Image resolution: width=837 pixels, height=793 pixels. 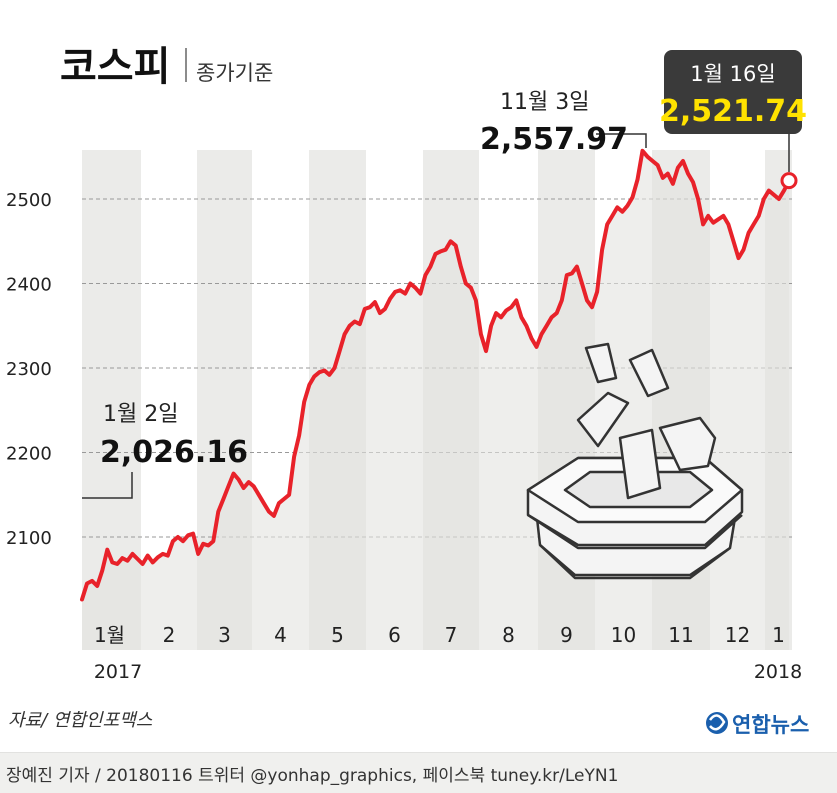 I want to click on page-title: 코스피, so click(x=115, y=67).